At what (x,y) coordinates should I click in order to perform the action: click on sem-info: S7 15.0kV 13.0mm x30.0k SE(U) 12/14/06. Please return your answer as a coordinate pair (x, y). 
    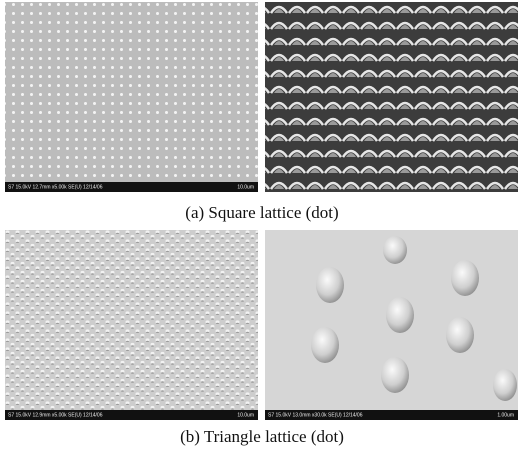
    Looking at the image, I should click on (315, 415).